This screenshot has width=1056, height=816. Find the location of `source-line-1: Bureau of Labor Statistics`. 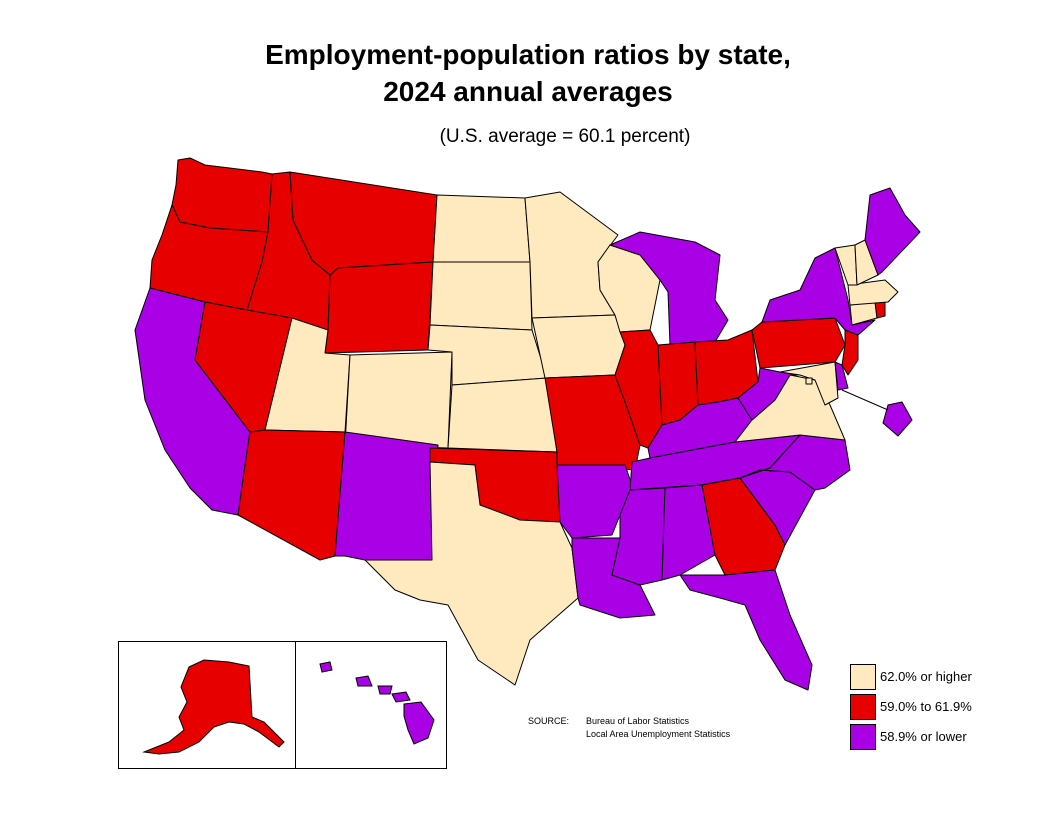

source-line-1: Bureau of Labor Statistics is located at coordinates (638, 721).